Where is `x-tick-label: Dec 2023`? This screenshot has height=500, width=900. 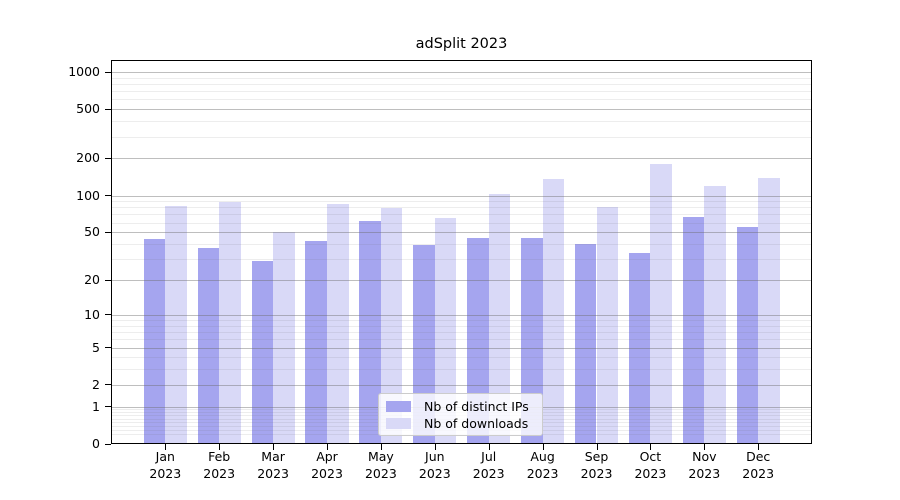 x-tick-label: Dec 2023 is located at coordinates (758, 465).